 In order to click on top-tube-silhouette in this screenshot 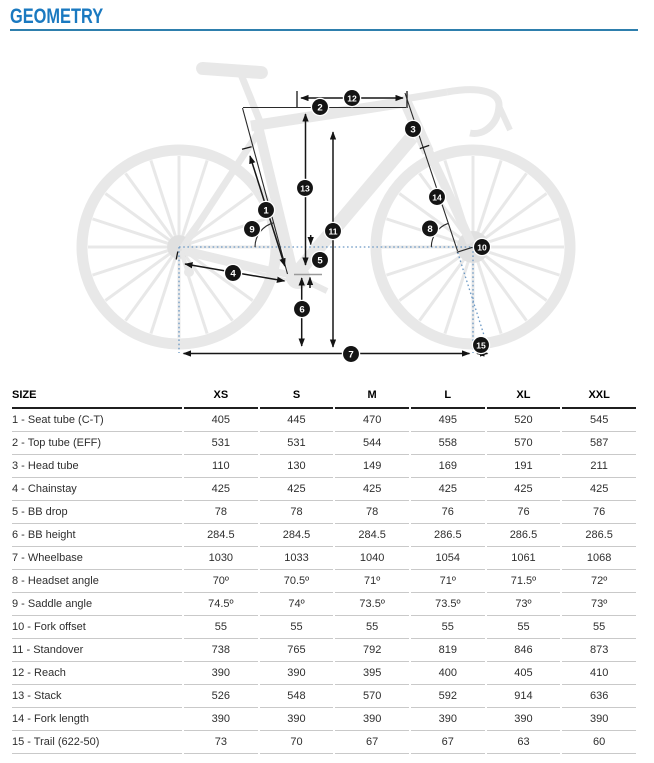, I will do `click(328, 114)`.